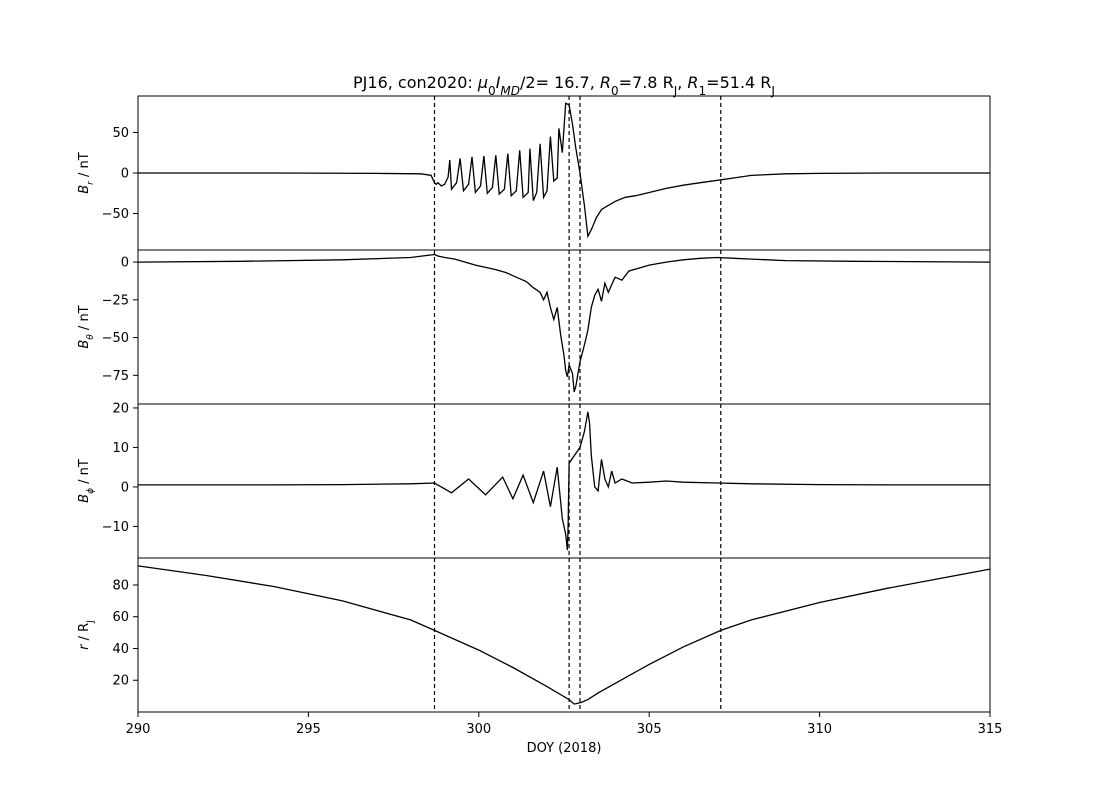  Describe the element at coordinates (564, 323) in the screenshot. I see `series-line-btheta` at that location.